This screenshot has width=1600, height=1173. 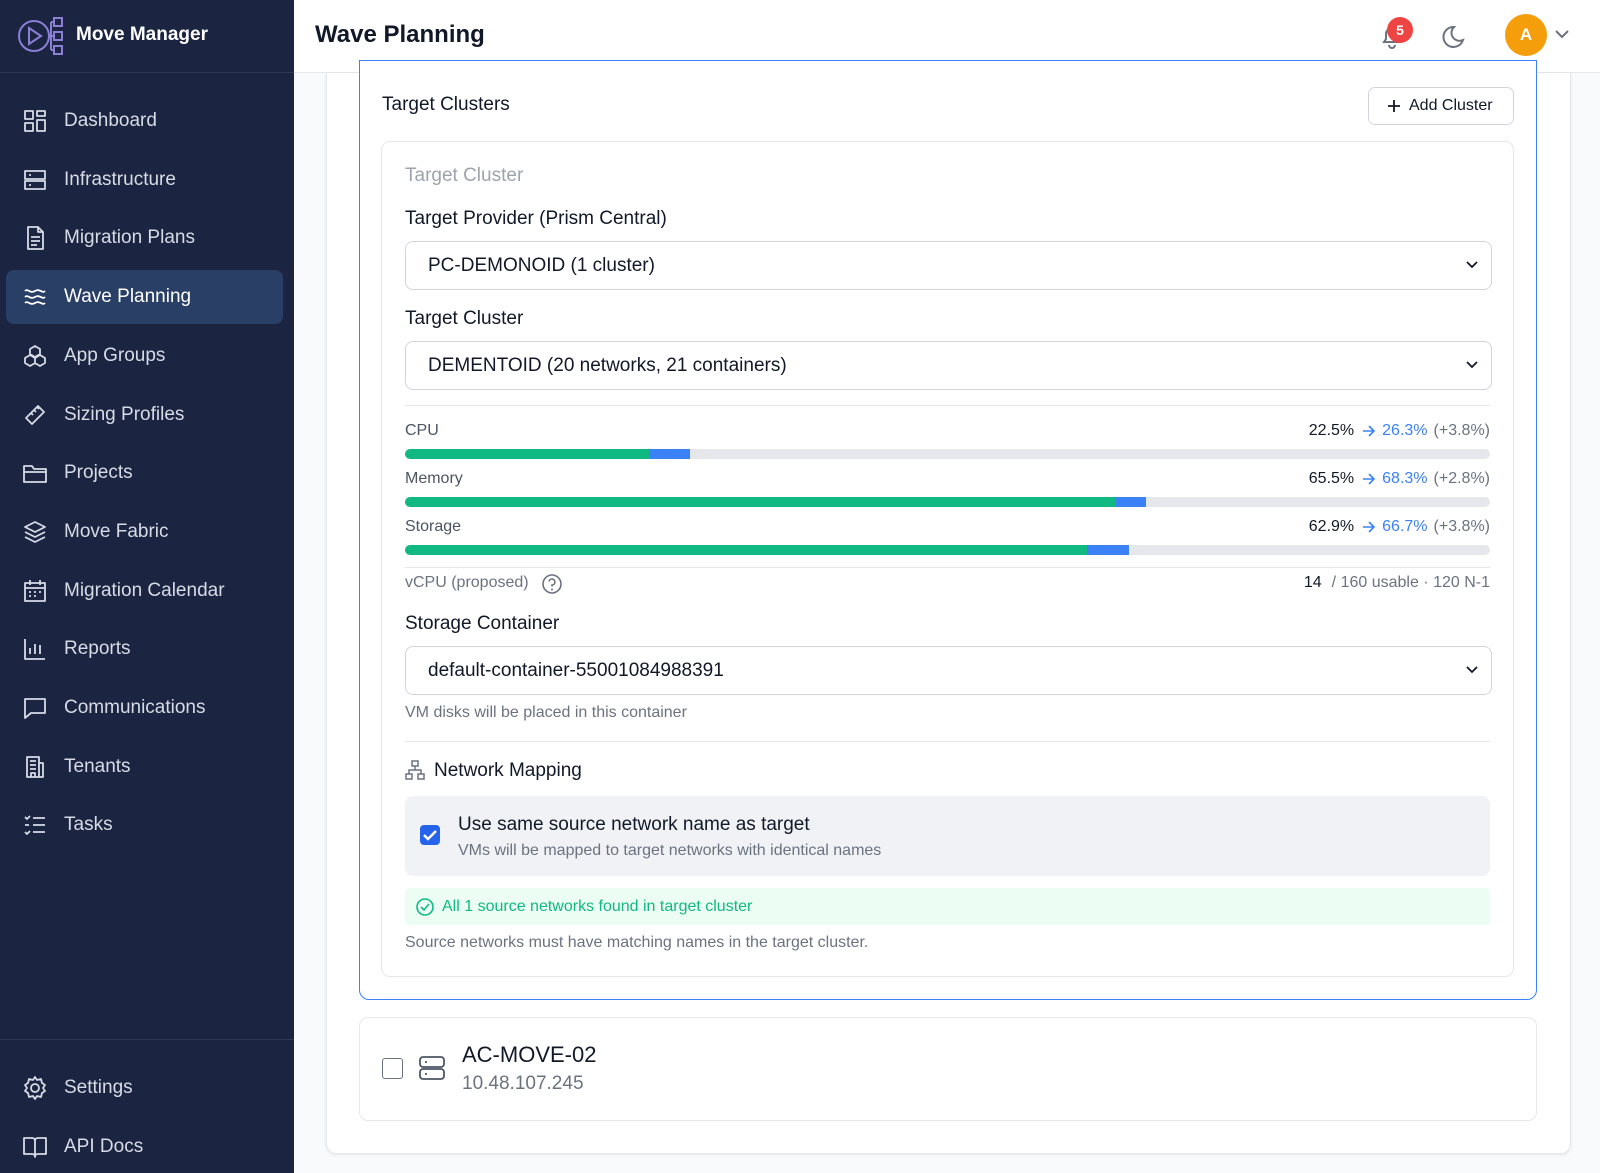 I want to click on nav-item: Sizing Profiles, so click(x=144, y=415).